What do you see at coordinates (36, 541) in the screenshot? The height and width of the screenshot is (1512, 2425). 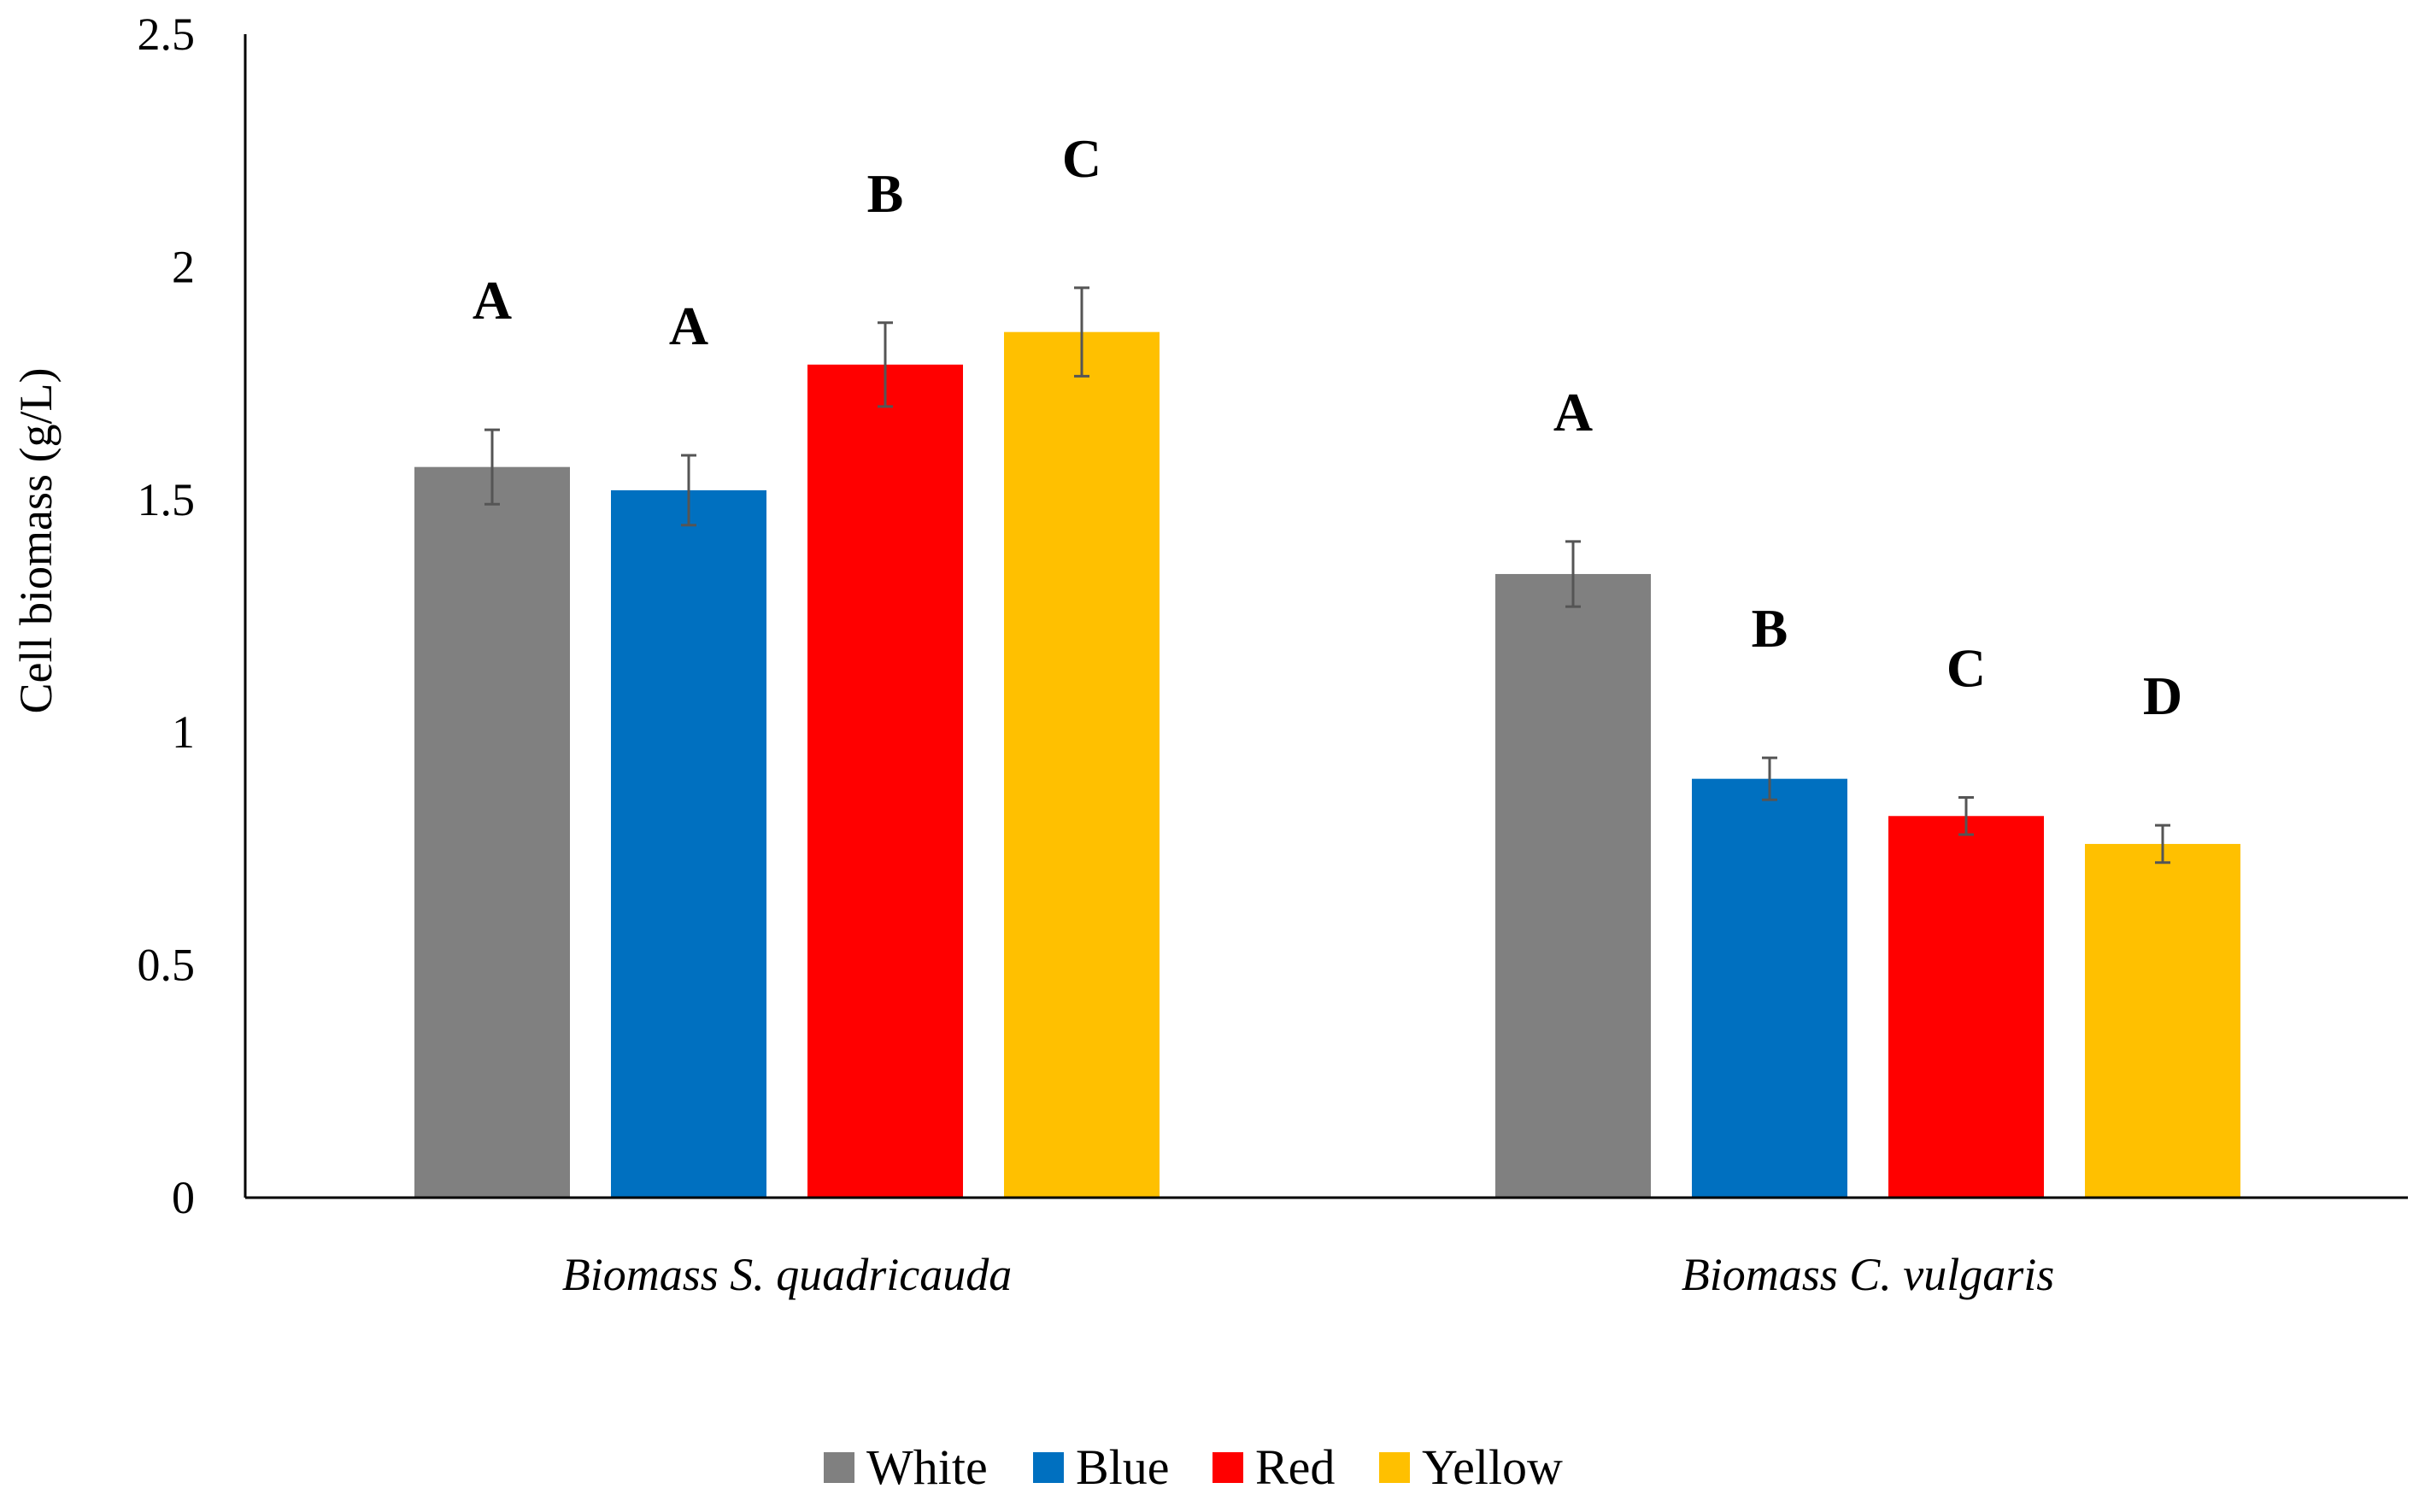 I see `y-axis-label: Cell biomass (g/L)` at bounding box center [36, 541].